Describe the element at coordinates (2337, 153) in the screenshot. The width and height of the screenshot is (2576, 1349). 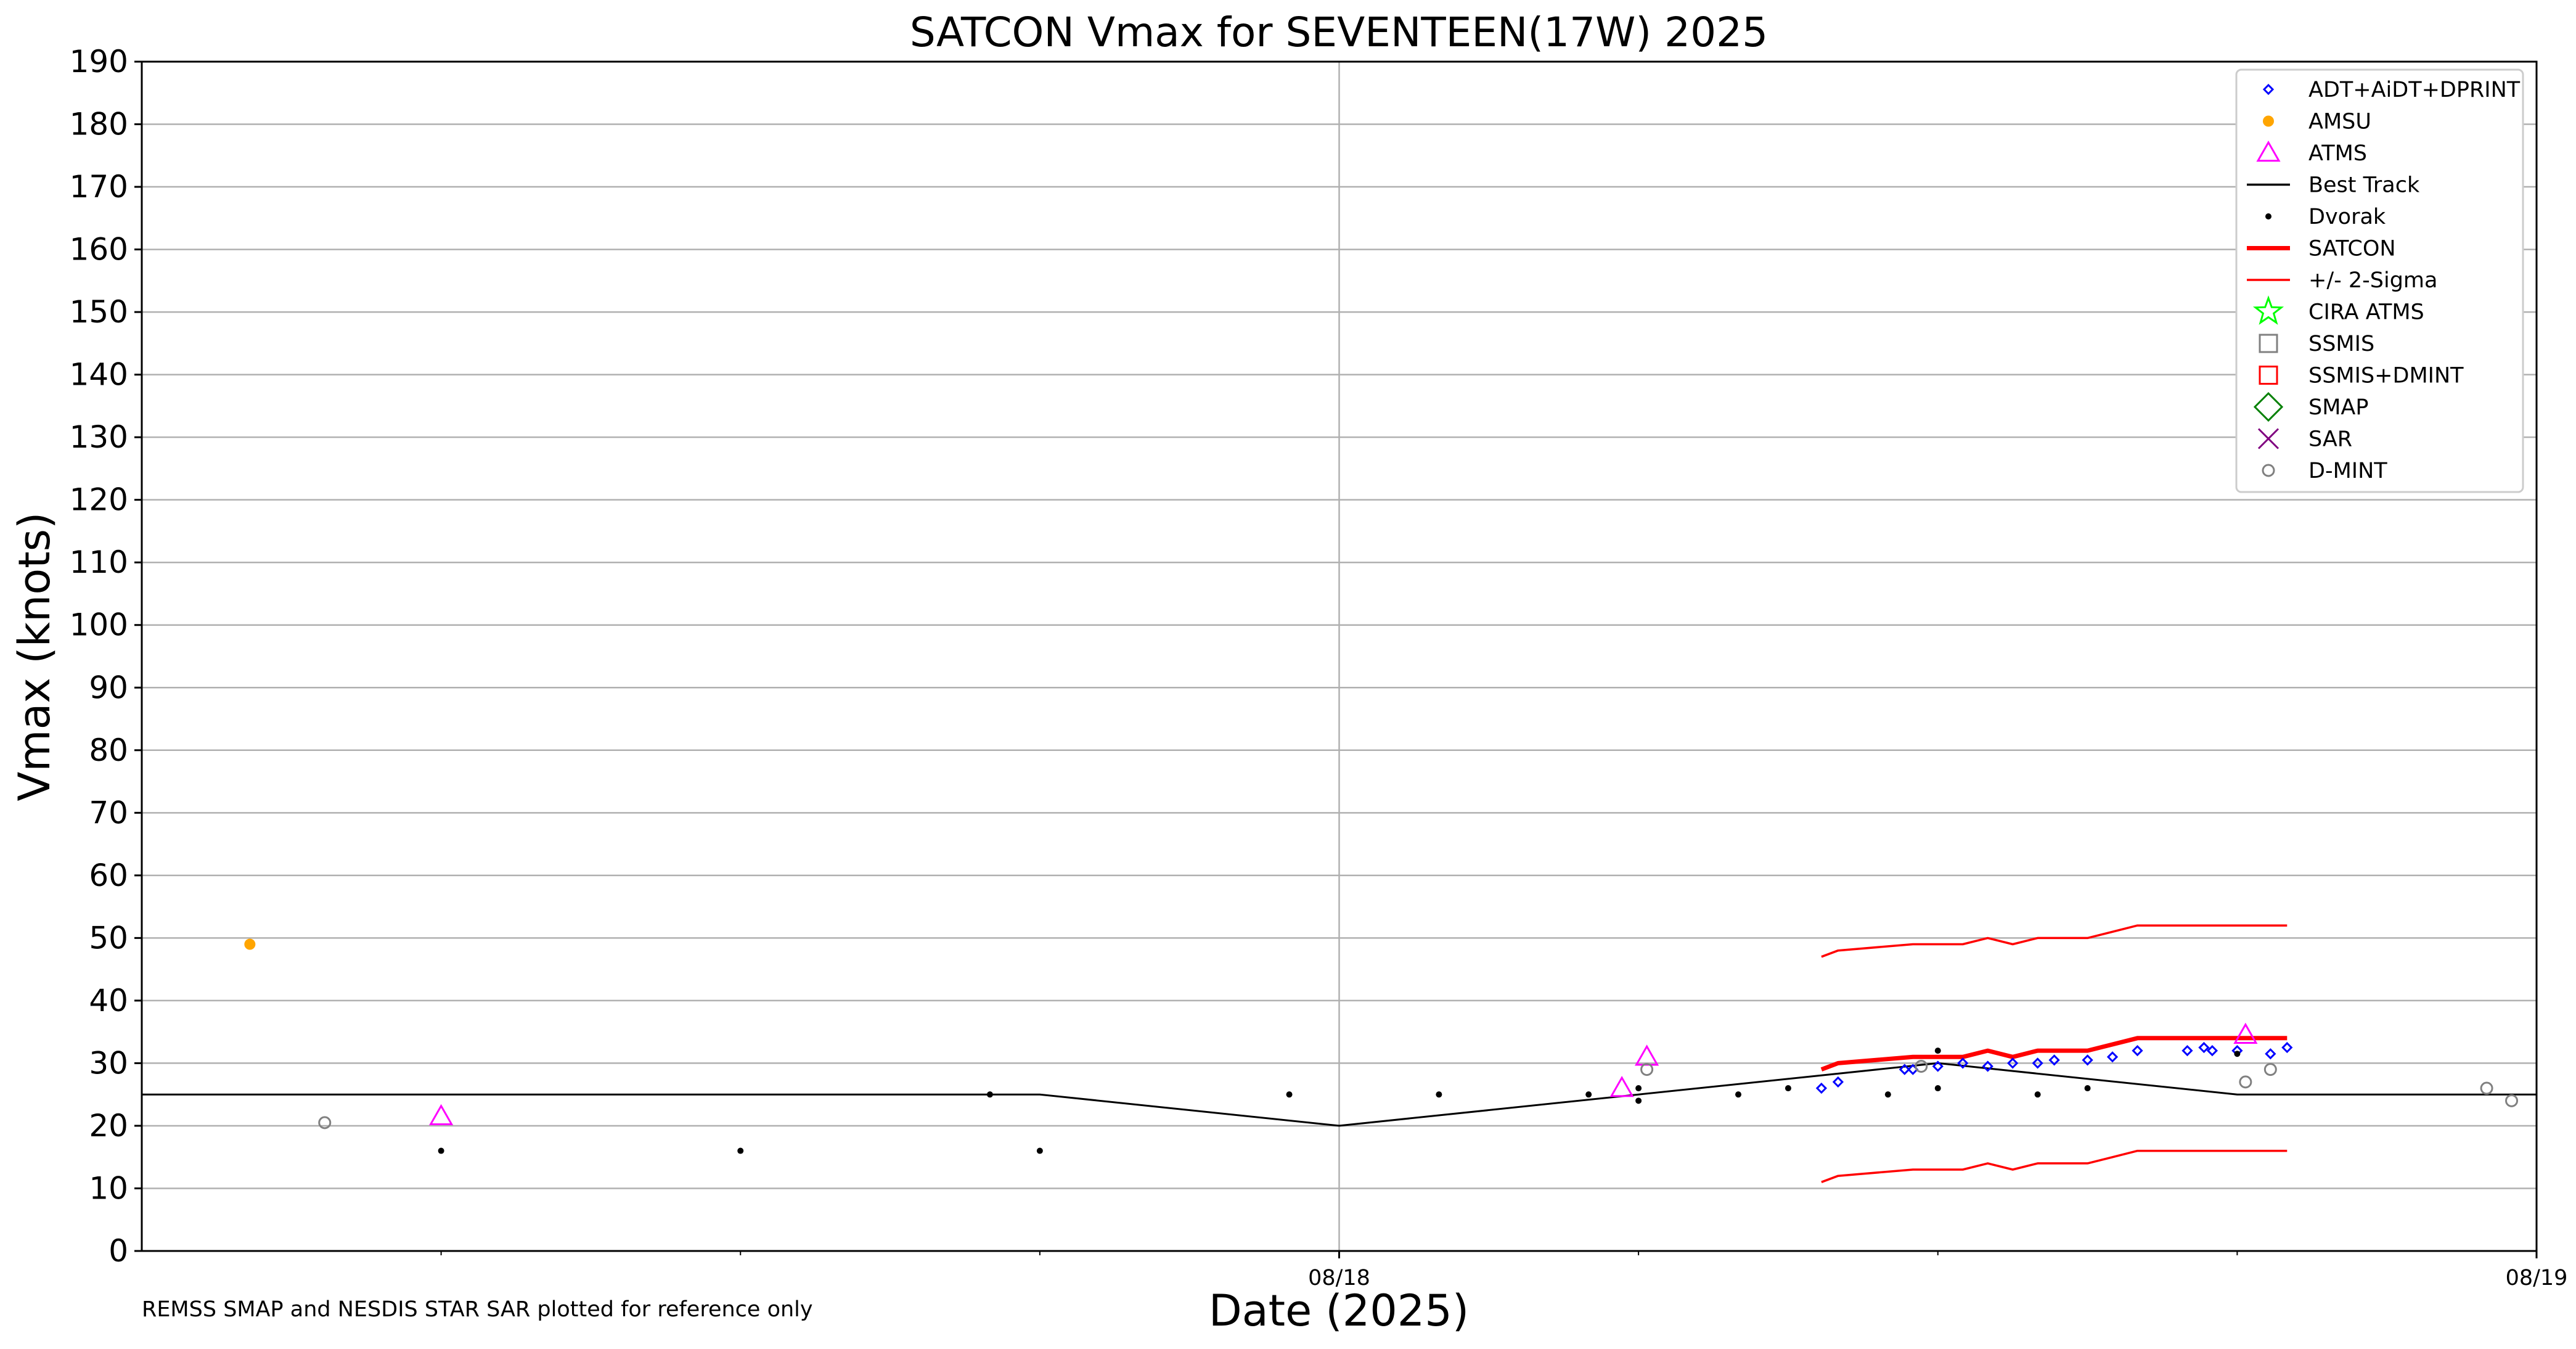
I see `legend-entry-atms-label: ATMS` at that location.